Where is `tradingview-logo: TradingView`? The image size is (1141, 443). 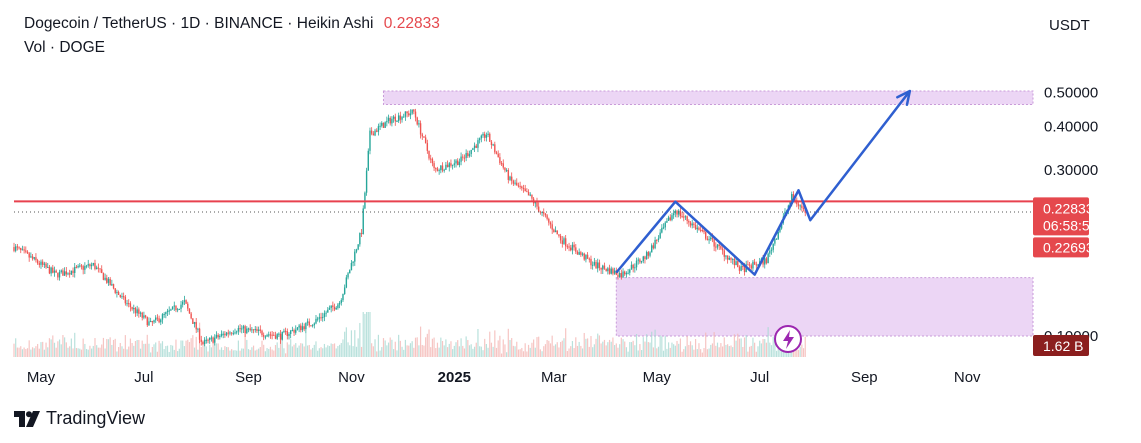
tradingview-logo: TradingView is located at coordinates (79, 418).